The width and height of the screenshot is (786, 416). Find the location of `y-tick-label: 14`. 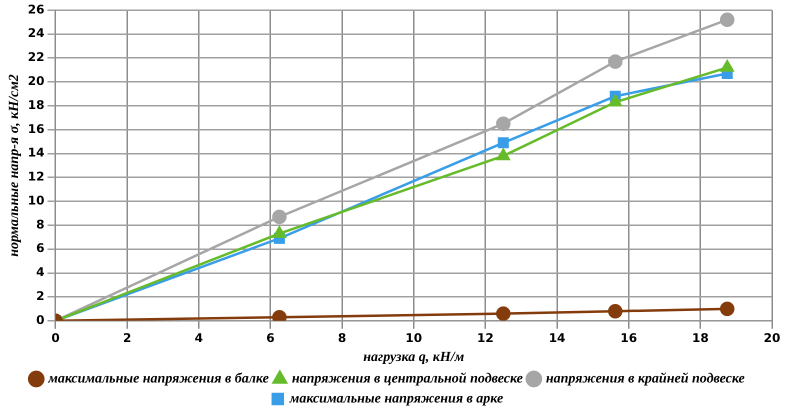

y-tick-label: 14 is located at coordinates (36, 153).